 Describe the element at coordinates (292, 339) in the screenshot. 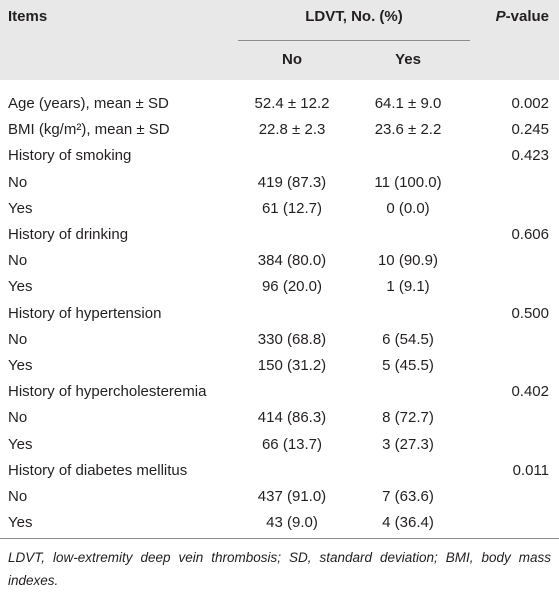

I see `cell-no: 330 (68.8)` at that location.